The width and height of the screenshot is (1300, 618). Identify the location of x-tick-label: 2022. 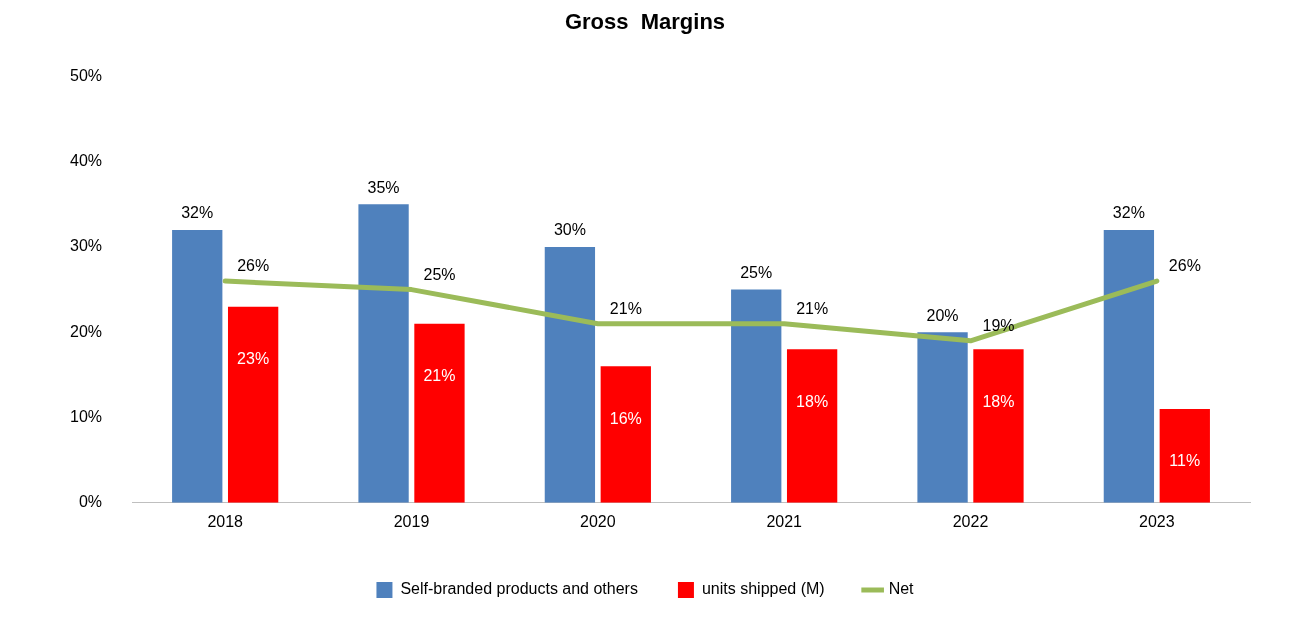
(970, 521).